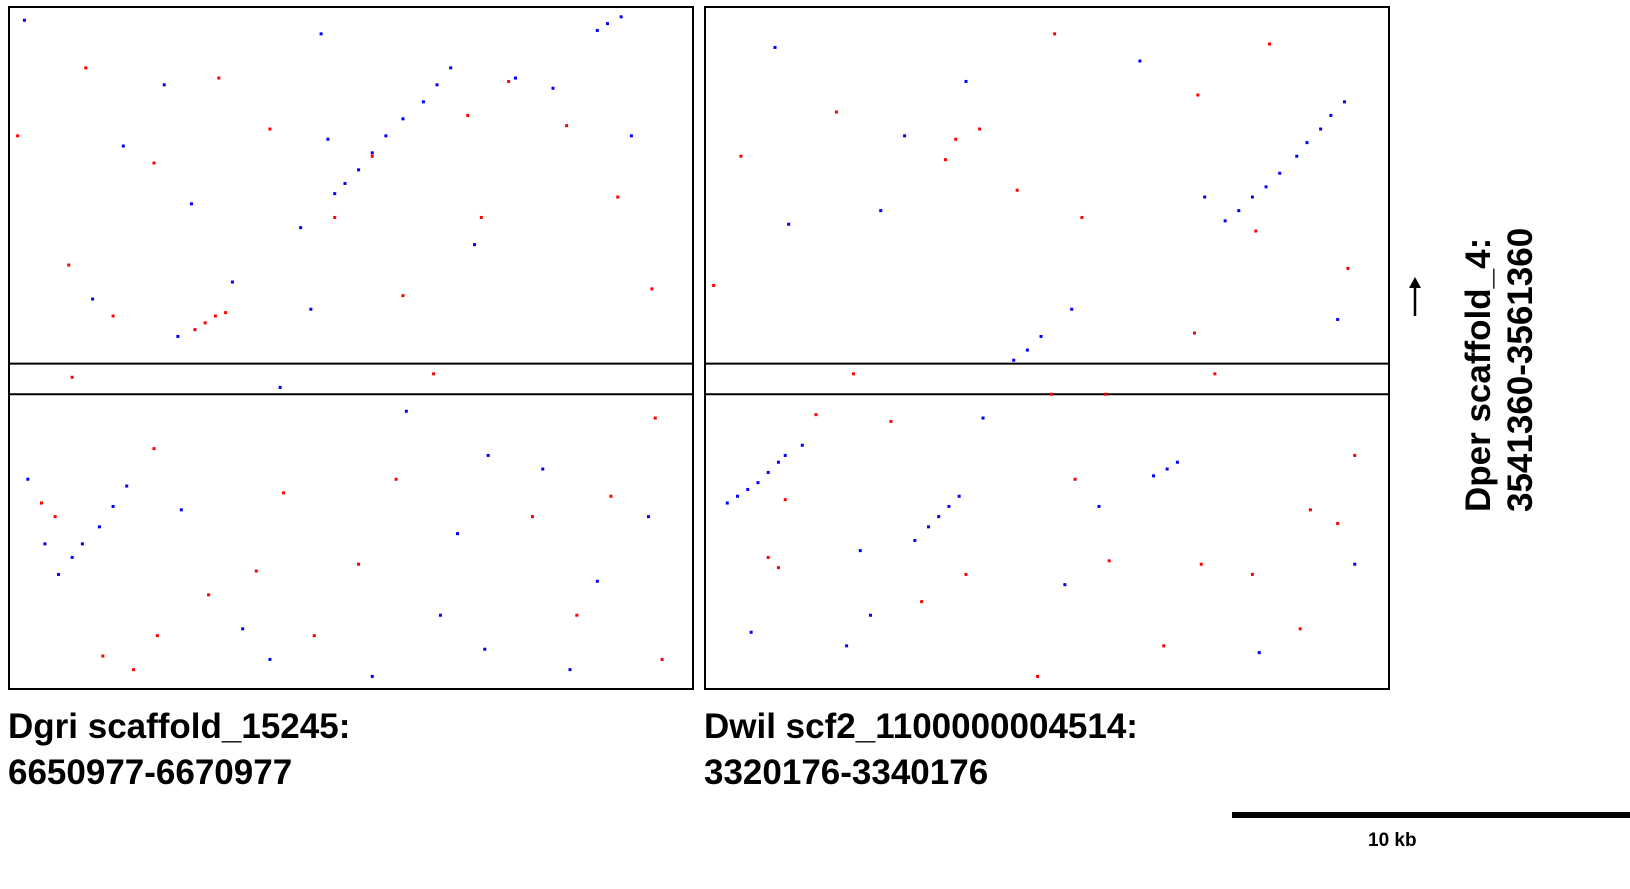 The image size is (1630, 889). I want to click on y-axis-label: Dper scaffold_4: 3541360-3561360, so click(1500, 370).